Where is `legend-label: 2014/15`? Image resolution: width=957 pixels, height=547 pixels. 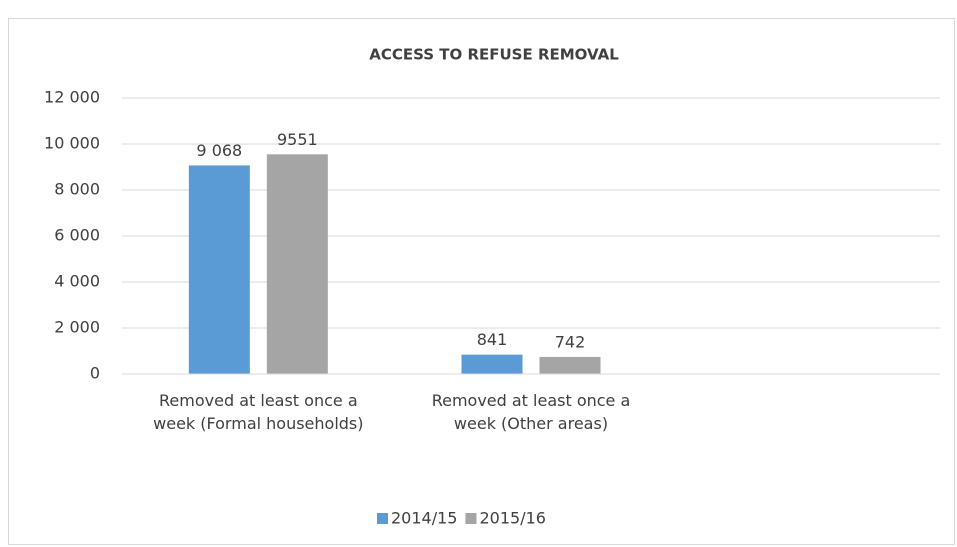 legend-label: 2014/15 is located at coordinates (424, 518).